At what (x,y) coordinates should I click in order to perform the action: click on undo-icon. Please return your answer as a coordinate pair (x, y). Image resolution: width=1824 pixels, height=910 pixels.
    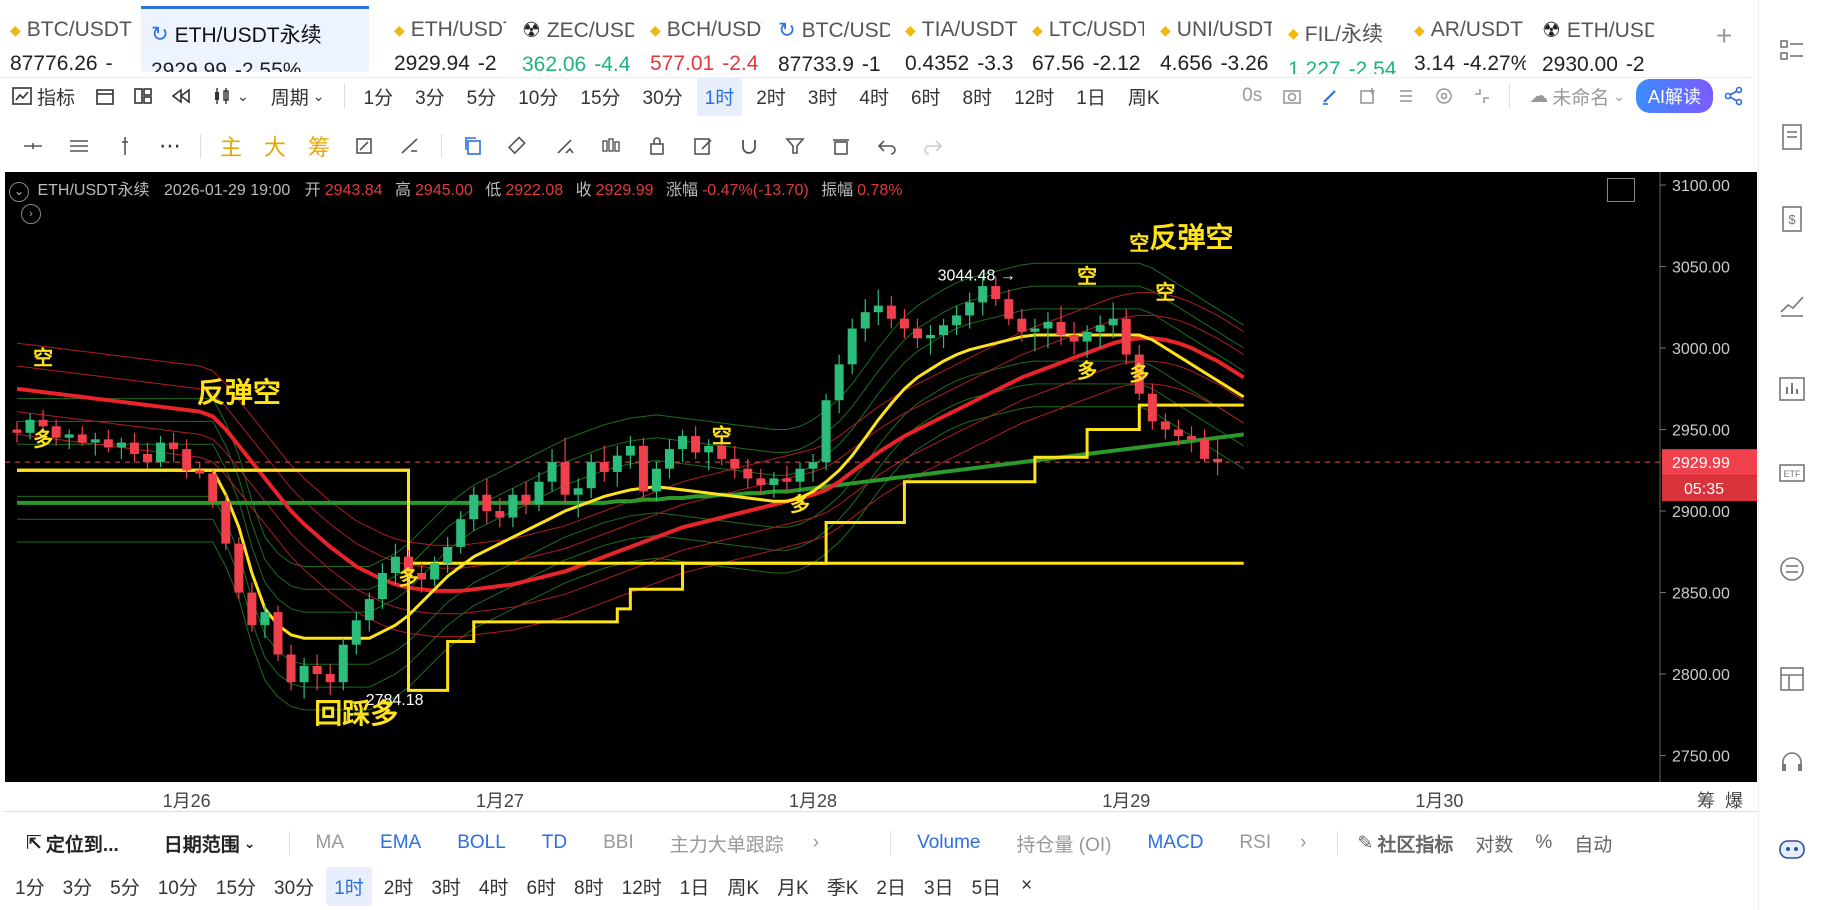
    Looking at the image, I should click on (887, 146).